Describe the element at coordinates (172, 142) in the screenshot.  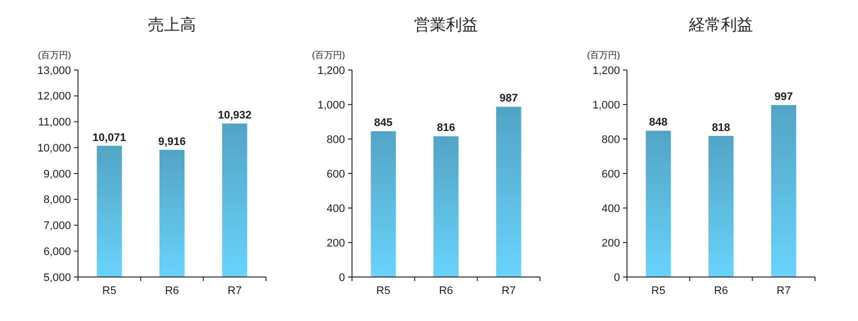
I see `data-label: 9,916` at that location.